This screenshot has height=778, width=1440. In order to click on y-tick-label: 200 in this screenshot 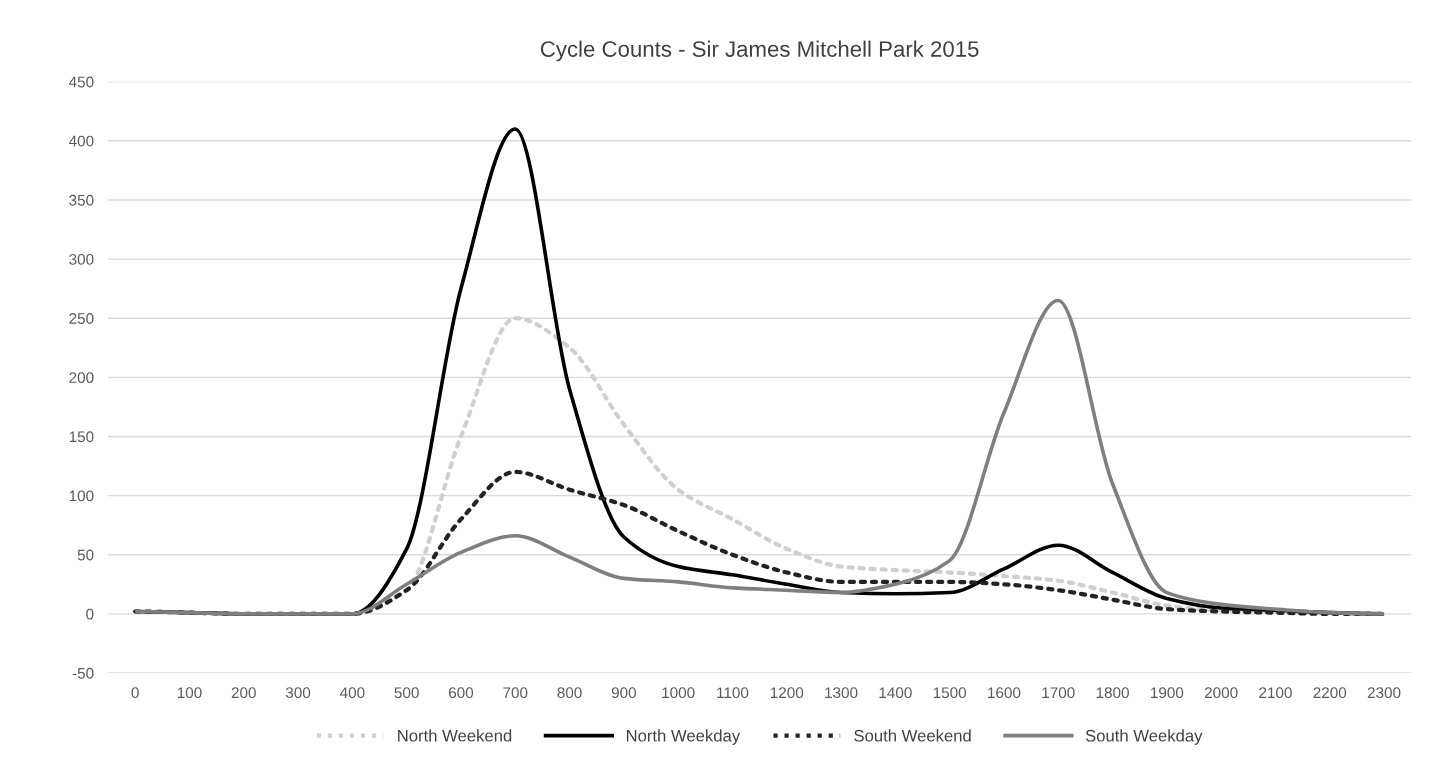, I will do `click(81, 378)`.